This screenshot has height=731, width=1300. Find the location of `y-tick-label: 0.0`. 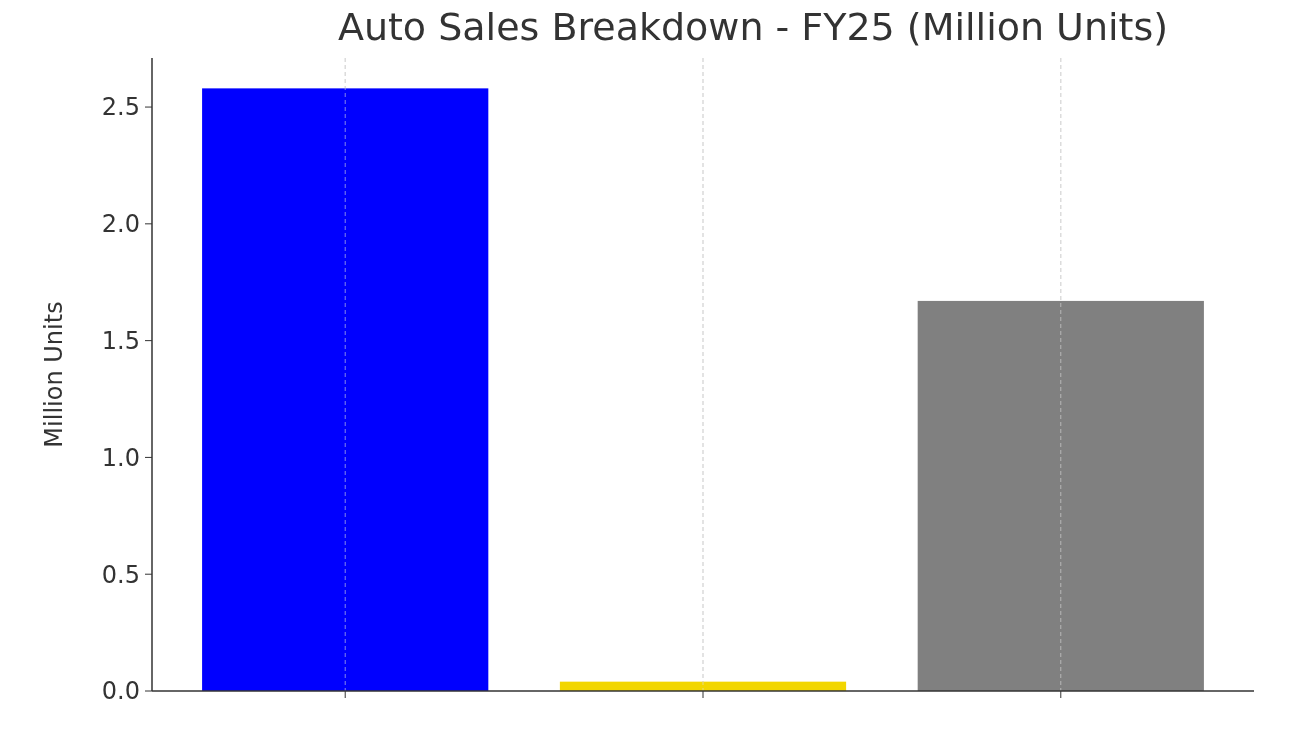

y-tick-label: 0.0 is located at coordinates (120, 691).